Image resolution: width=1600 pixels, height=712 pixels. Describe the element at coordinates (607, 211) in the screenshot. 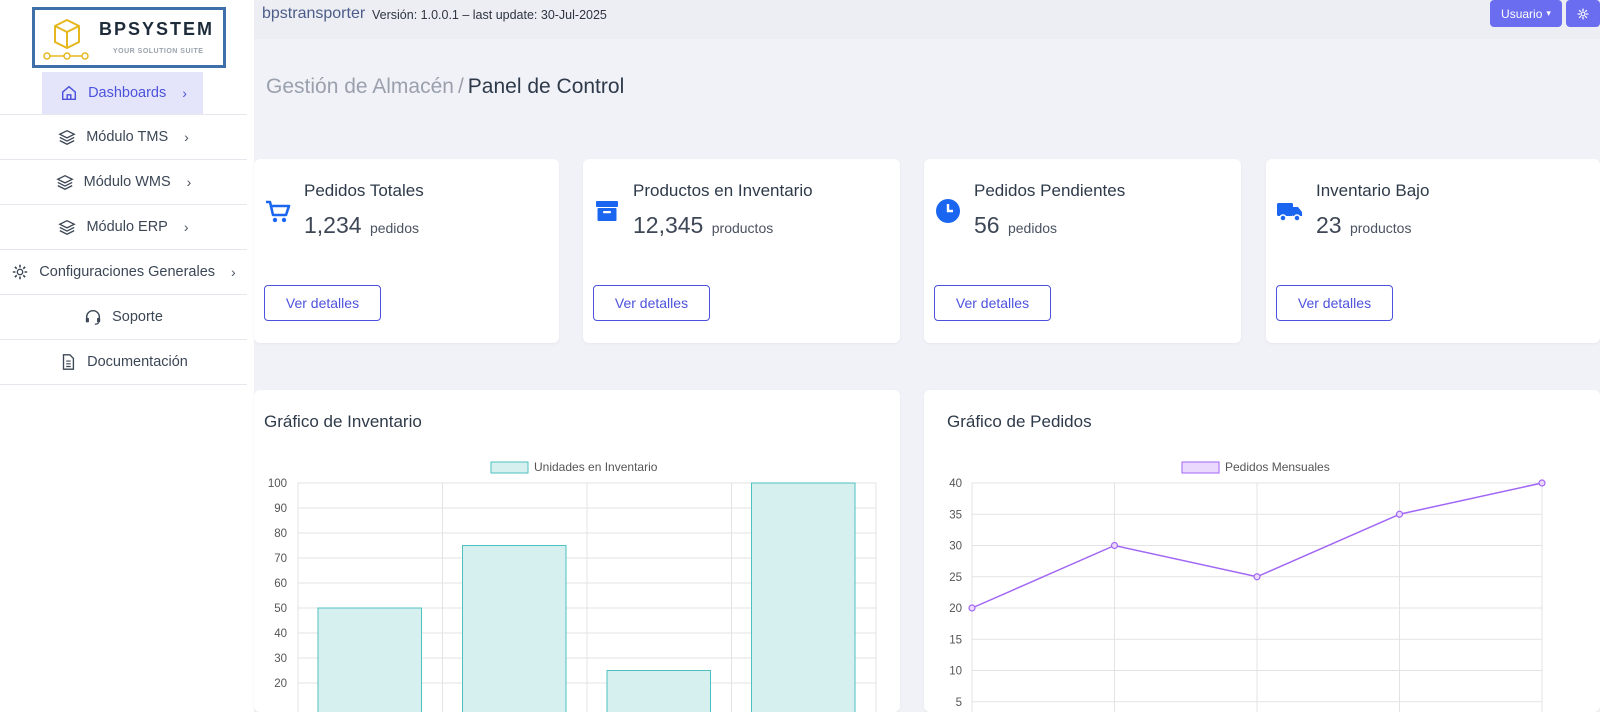

I see `archive-icon` at that location.